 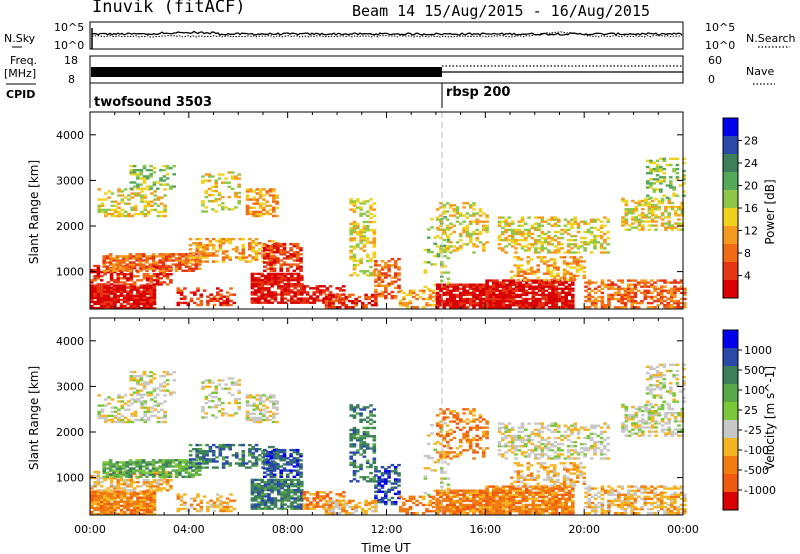 I want to click on power-cell-1900, so click(x=444, y=293).